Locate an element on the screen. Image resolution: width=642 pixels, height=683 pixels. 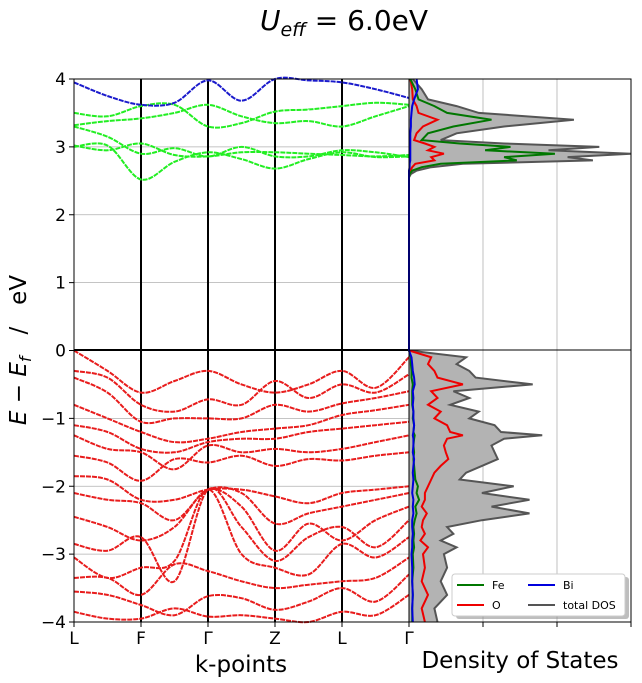
dos-x-ticks is located at coordinates (520, 624).